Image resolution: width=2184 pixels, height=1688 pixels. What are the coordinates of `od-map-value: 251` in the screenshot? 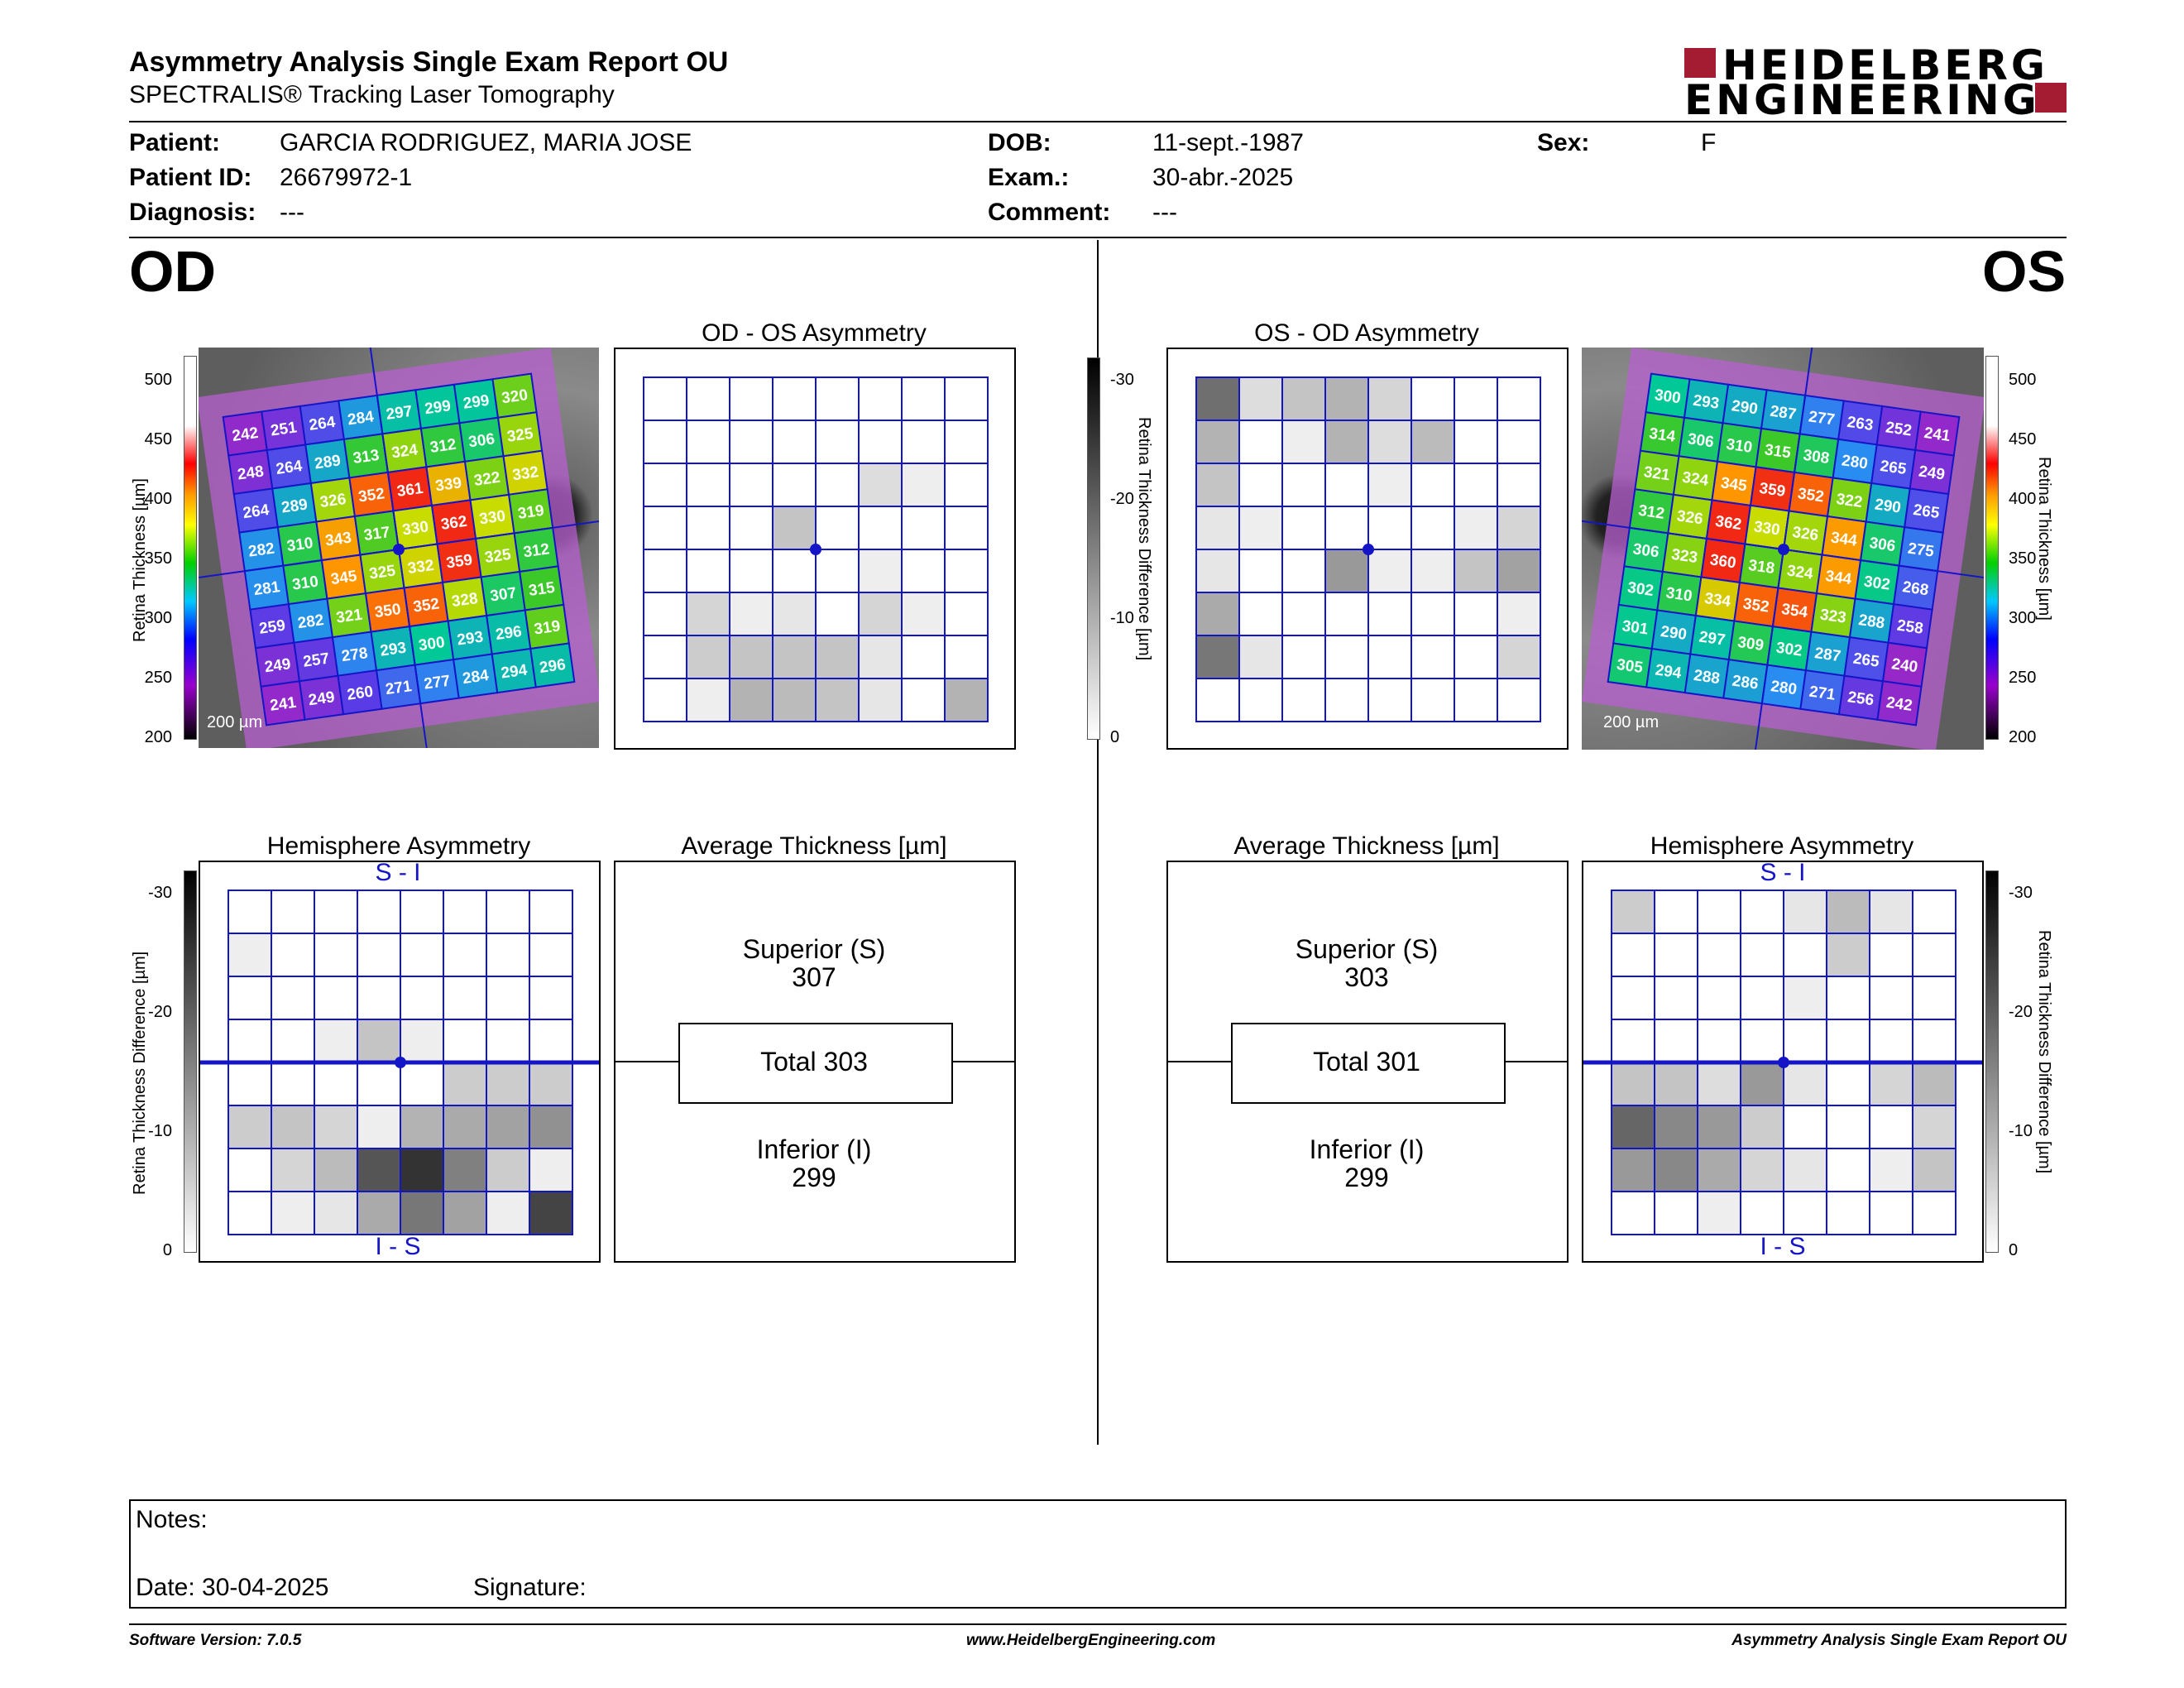 It's located at (284, 429).